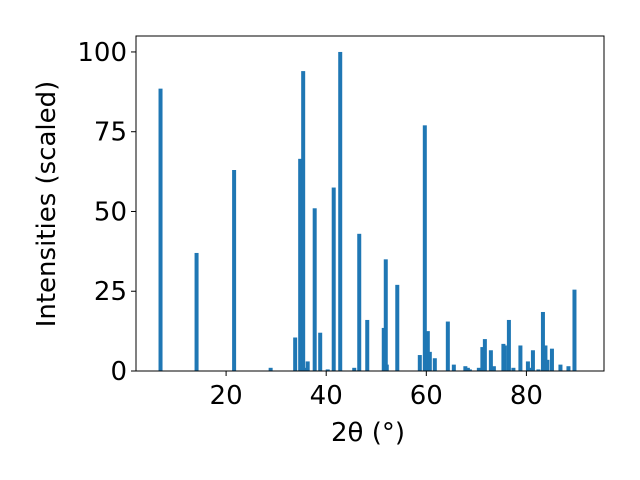  I want to click on x-axis-label: 2θ (°), so click(368, 433).